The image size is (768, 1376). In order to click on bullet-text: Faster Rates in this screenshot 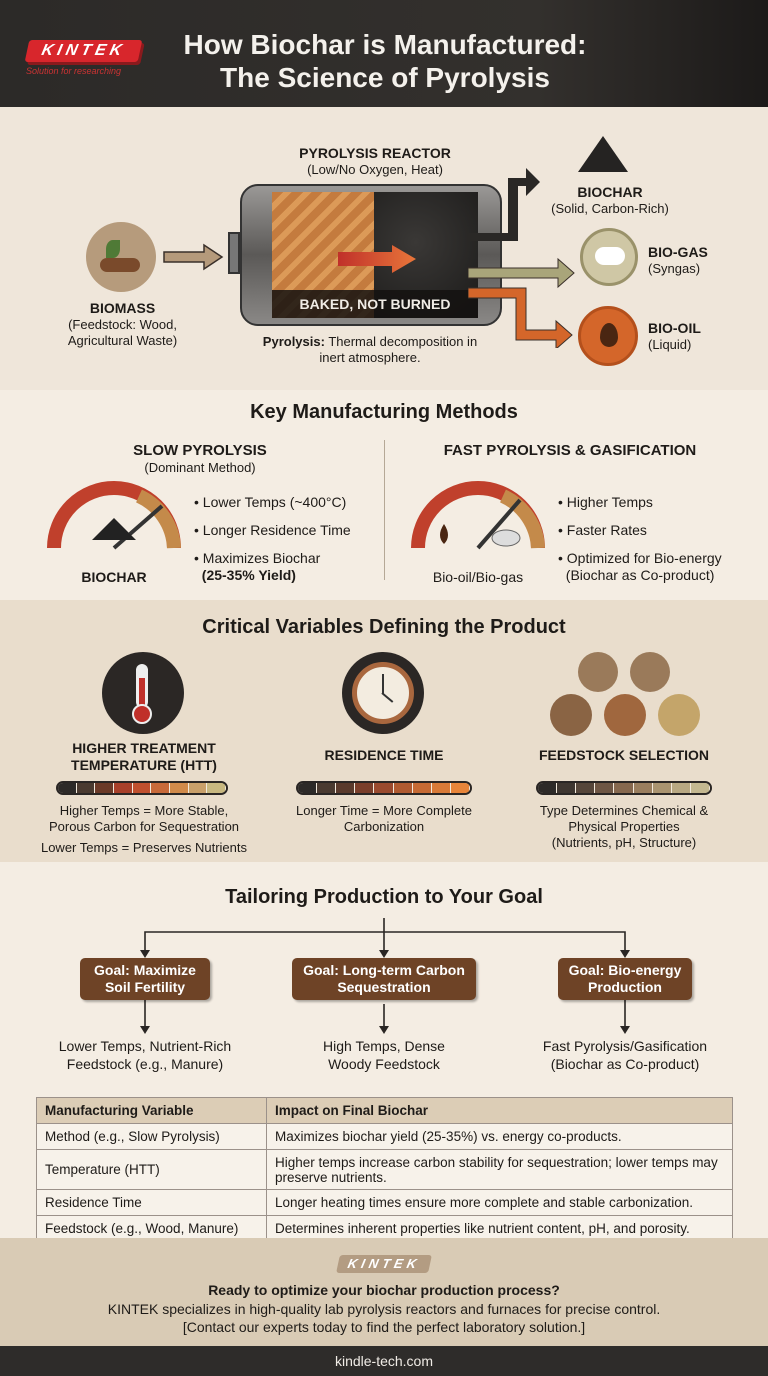, I will do `click(606, 530)`.